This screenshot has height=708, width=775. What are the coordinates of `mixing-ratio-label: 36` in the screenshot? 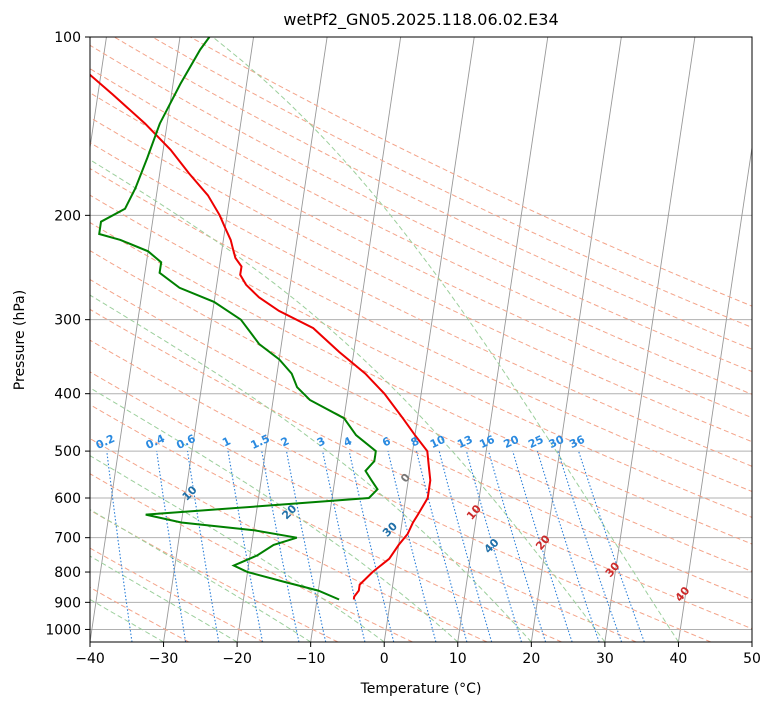 It's located at (577, 442).